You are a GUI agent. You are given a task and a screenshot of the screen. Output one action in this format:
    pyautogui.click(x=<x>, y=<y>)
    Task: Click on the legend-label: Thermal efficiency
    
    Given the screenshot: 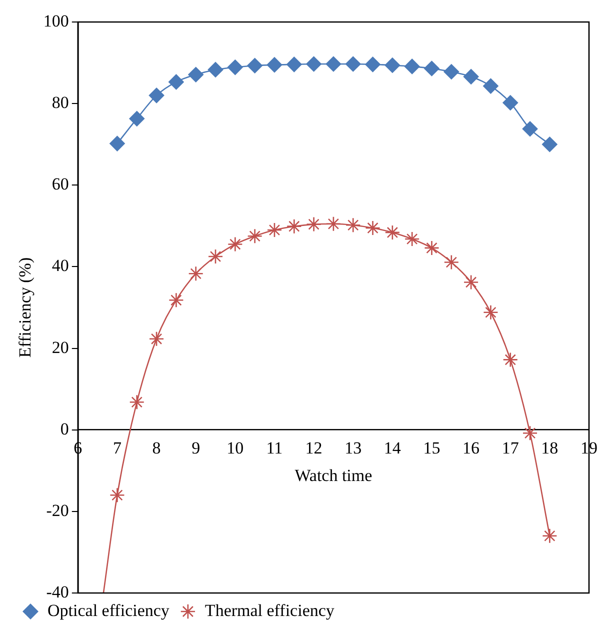 What is the action you would take?
    pyautogui.click(x=269, y=610)
    